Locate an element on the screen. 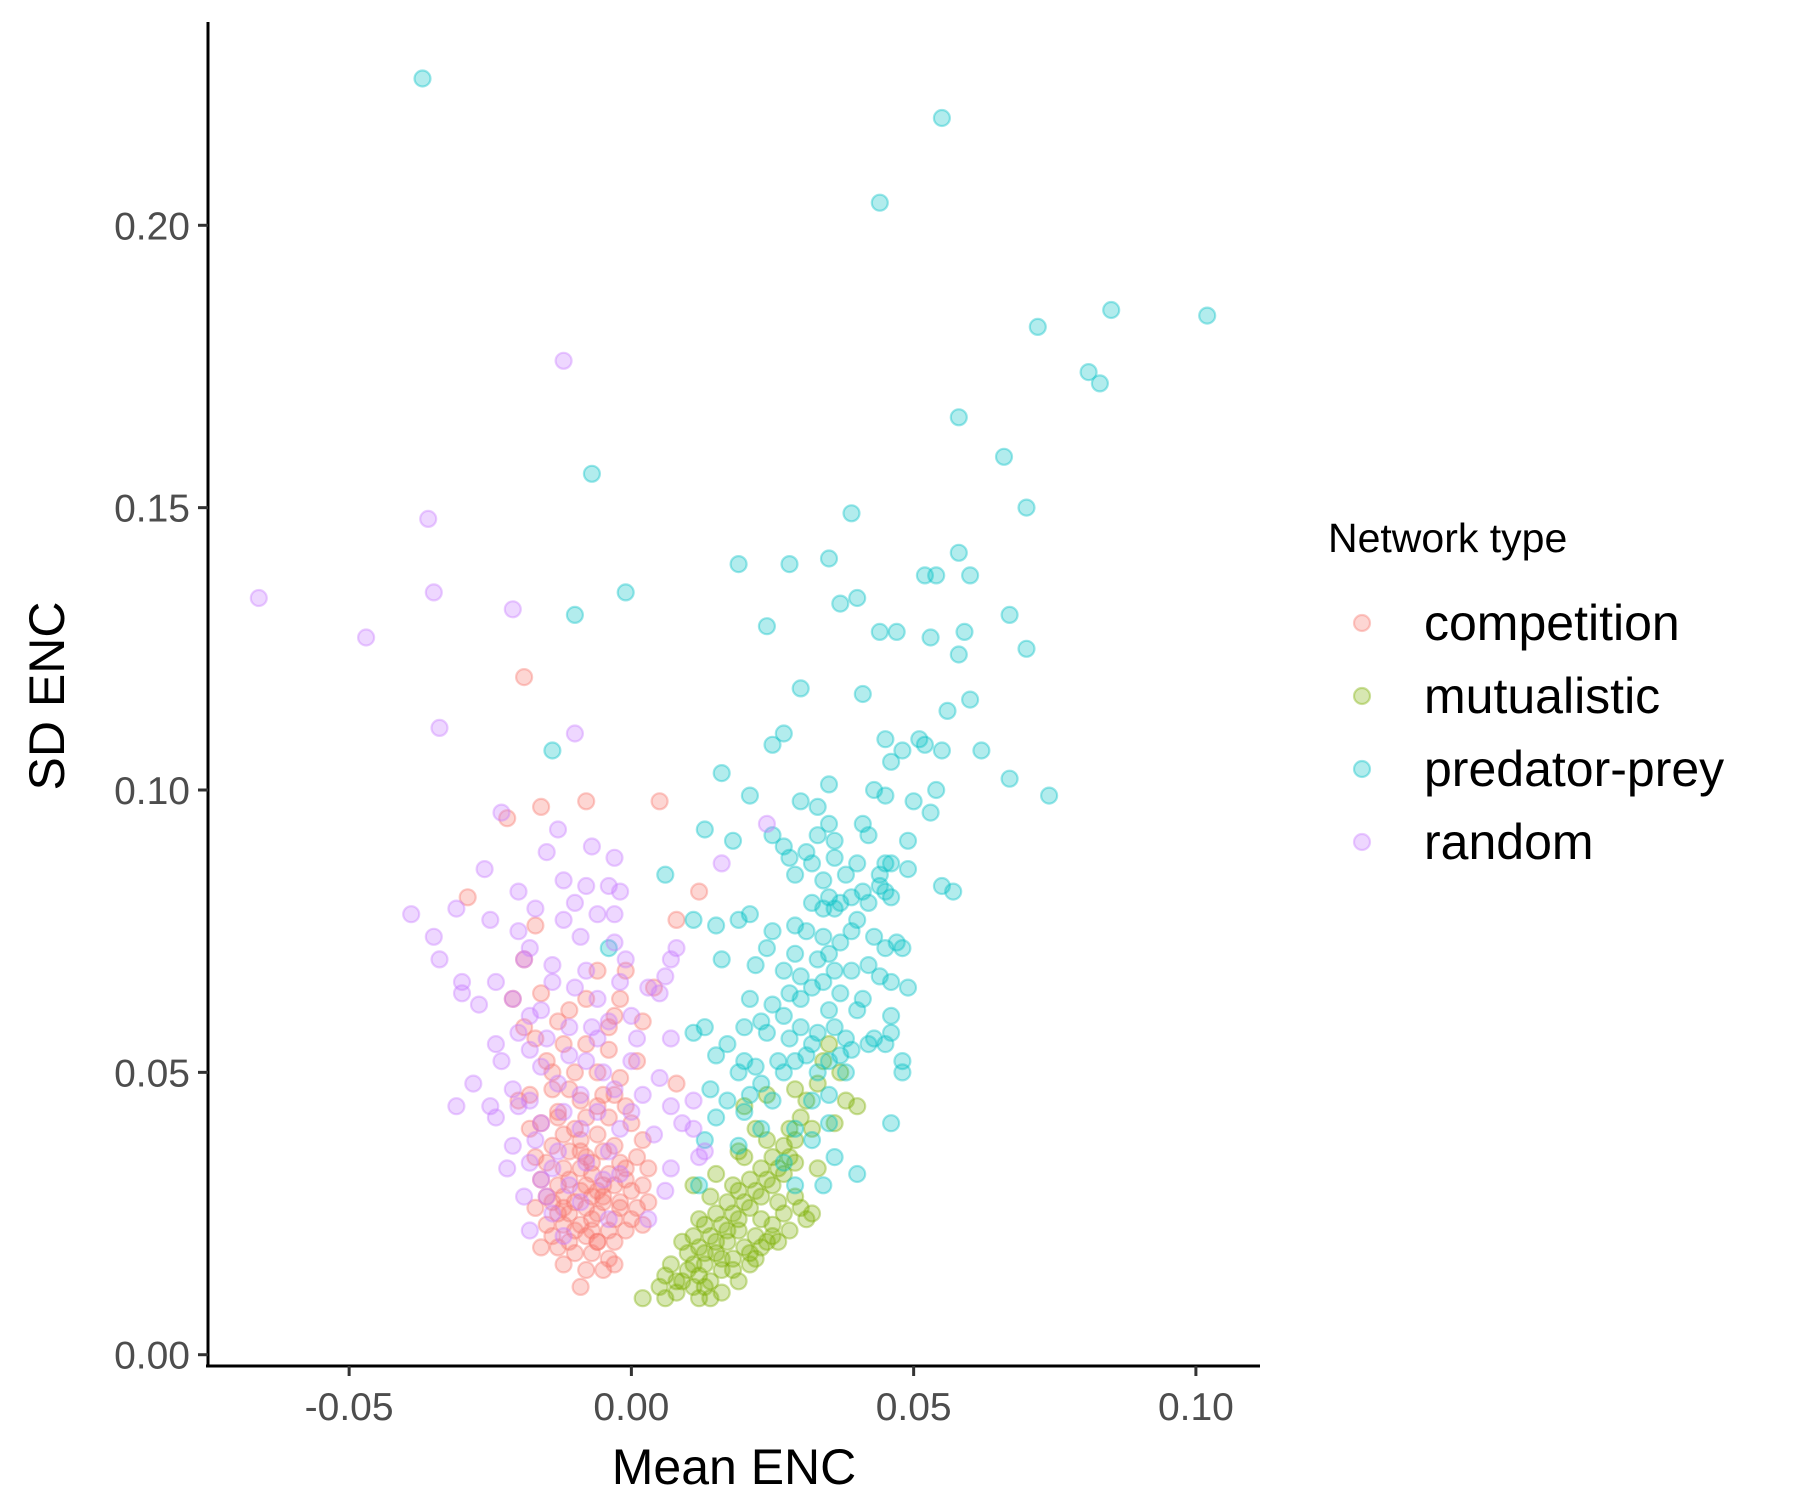  x-axis-ticks: -0.05 0.00 0.05 0.10 is located at coordinates (769, 1397).